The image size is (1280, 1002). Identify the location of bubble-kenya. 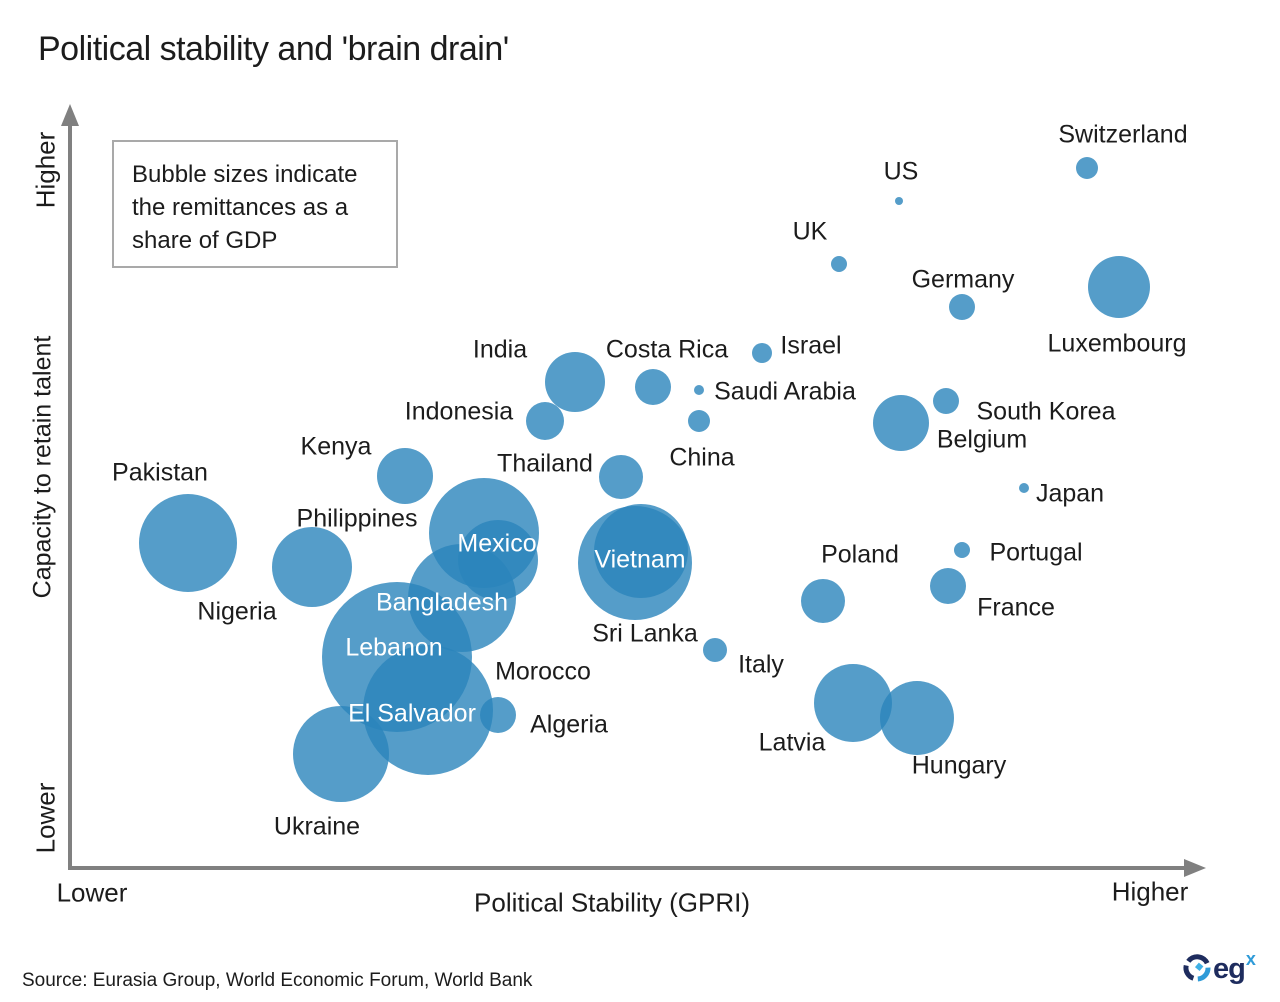
(405, 476).